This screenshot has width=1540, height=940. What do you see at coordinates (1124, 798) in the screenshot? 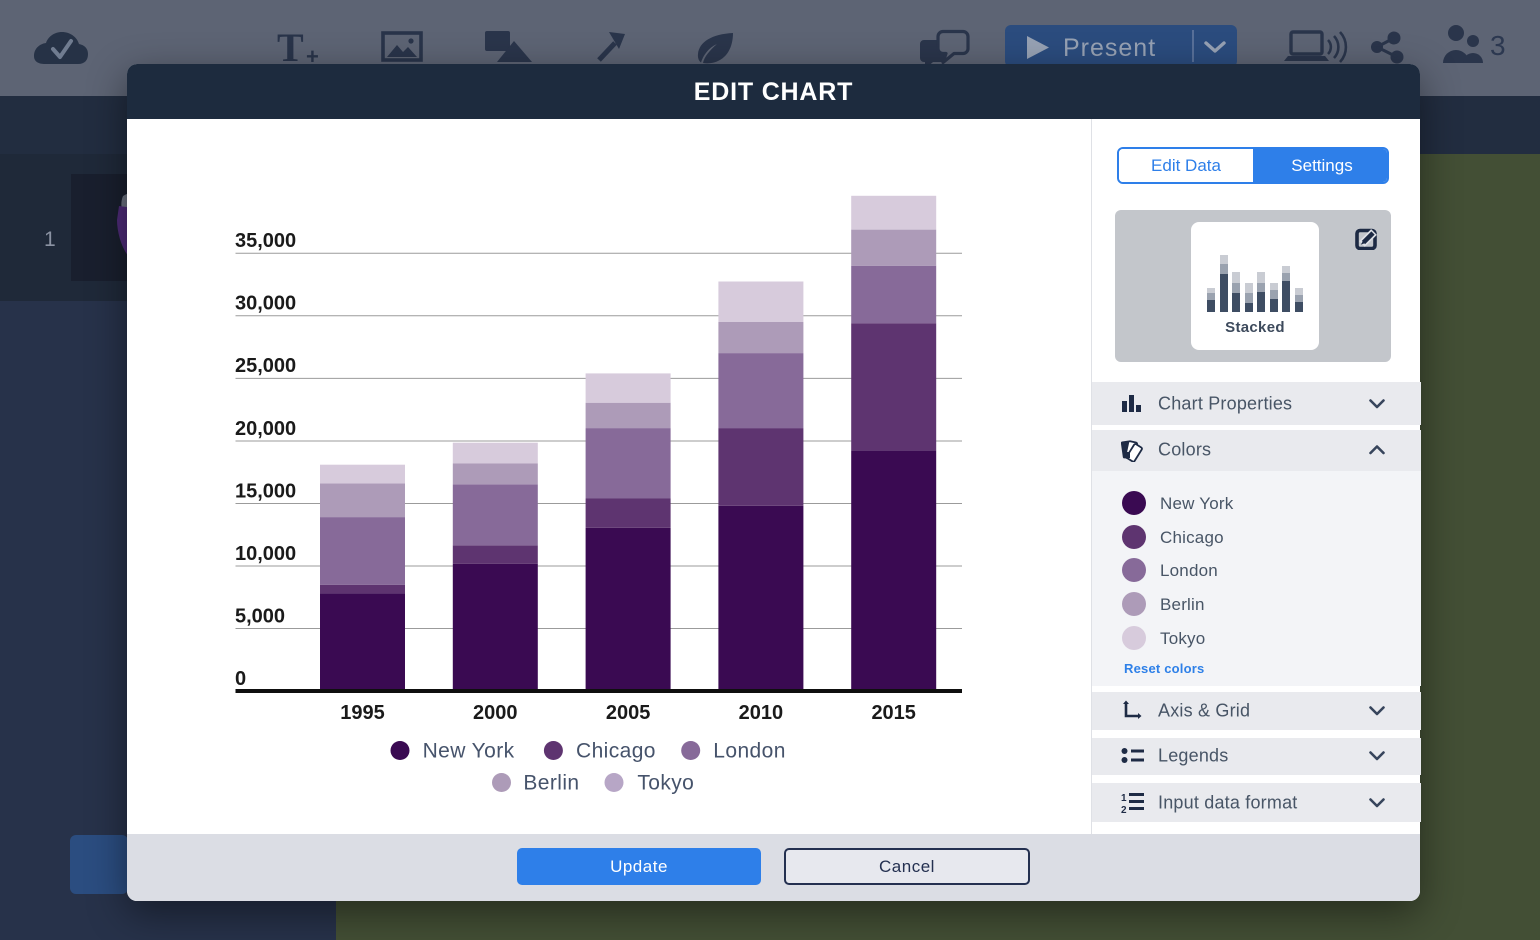
I see `svg-text: 1` at bounding box center [1124, 798].